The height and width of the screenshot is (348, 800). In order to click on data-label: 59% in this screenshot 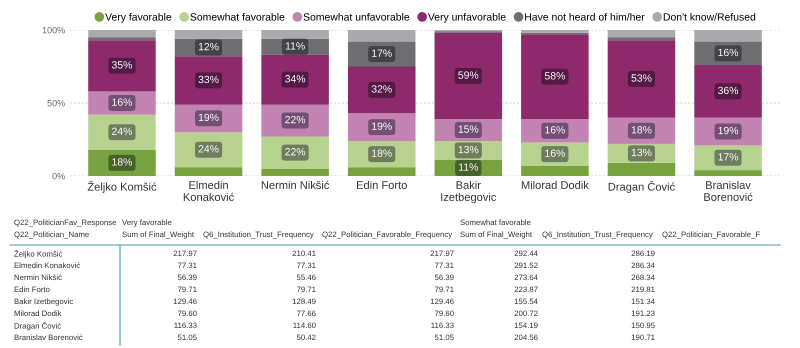, I will do `click(468, 75)`.